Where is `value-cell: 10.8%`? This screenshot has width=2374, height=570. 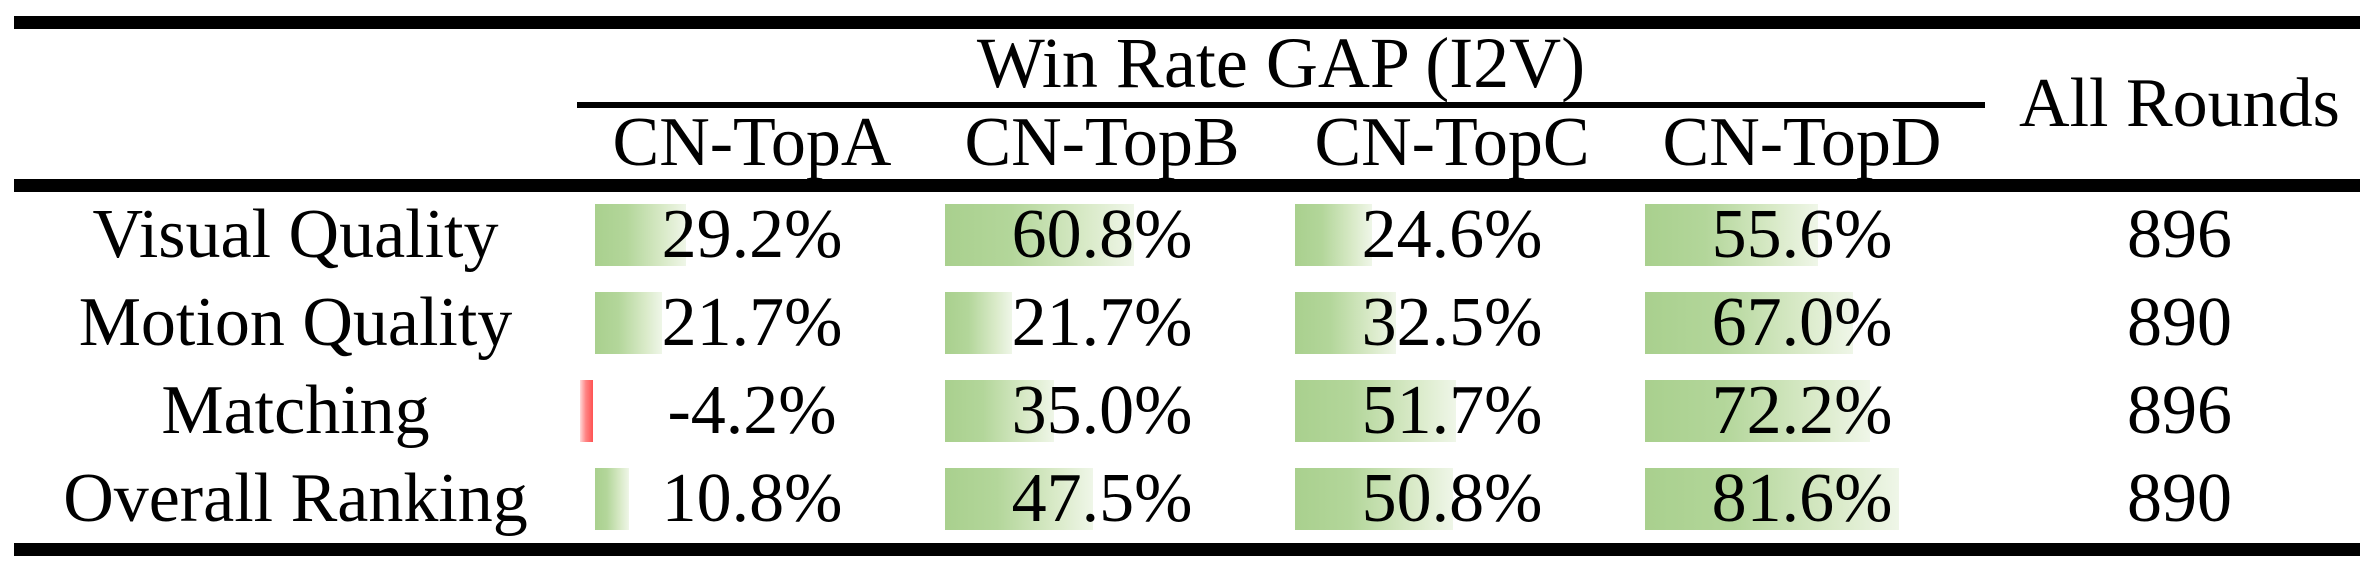 value-cell: 10.8% is located at coordinates (752, 499).